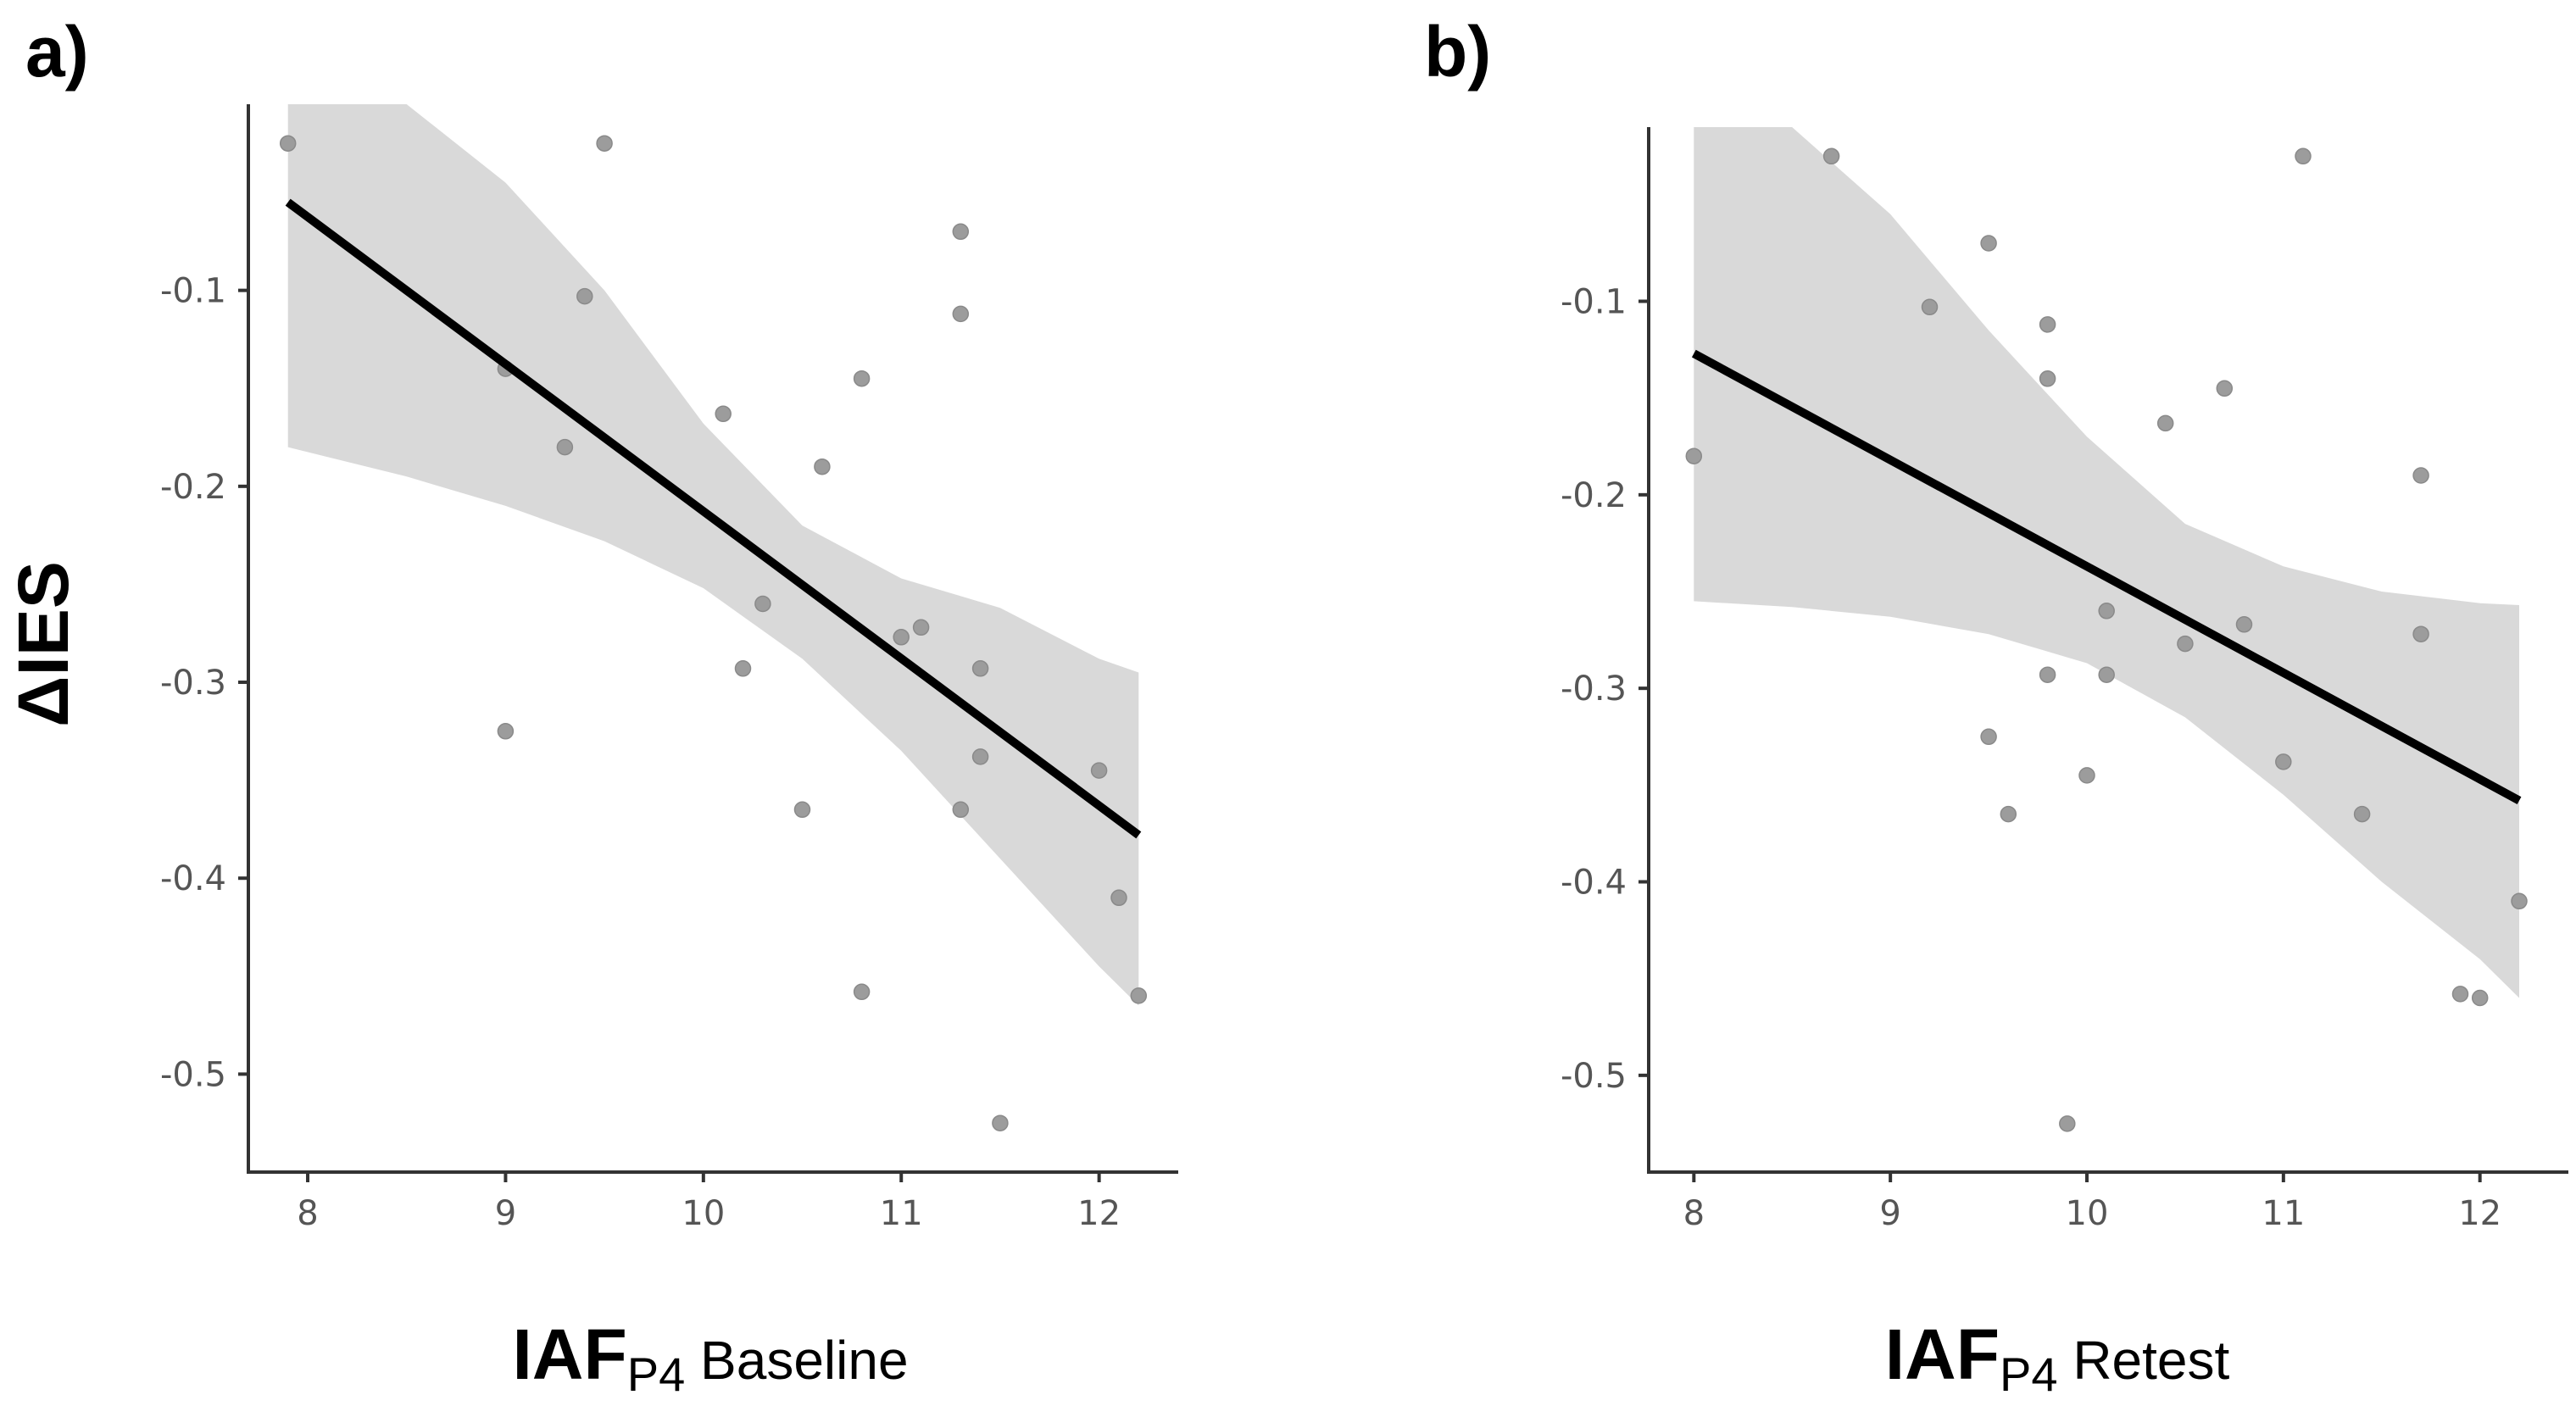 The height and width of the screenshot is (1406, 2576). I want to click on x-tick-label-a-2: 10, so click(703, 1213).